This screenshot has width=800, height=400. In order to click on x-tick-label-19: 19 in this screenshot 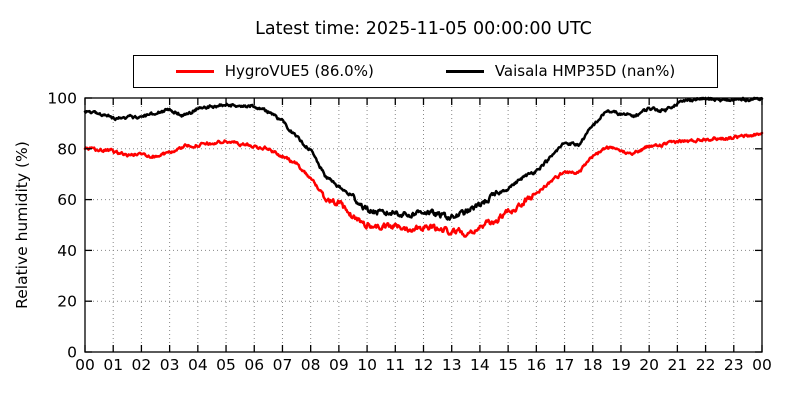, I will do `click(621, 365)`.